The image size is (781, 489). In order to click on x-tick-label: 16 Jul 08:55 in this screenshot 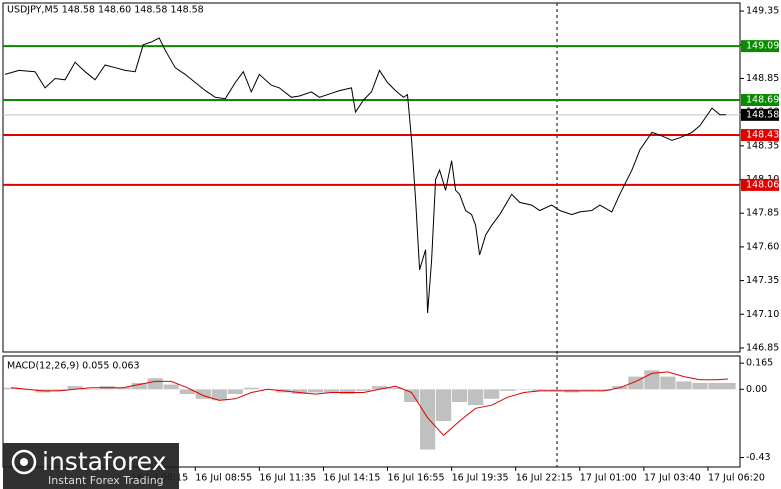, I will do `click(223, 478)`.